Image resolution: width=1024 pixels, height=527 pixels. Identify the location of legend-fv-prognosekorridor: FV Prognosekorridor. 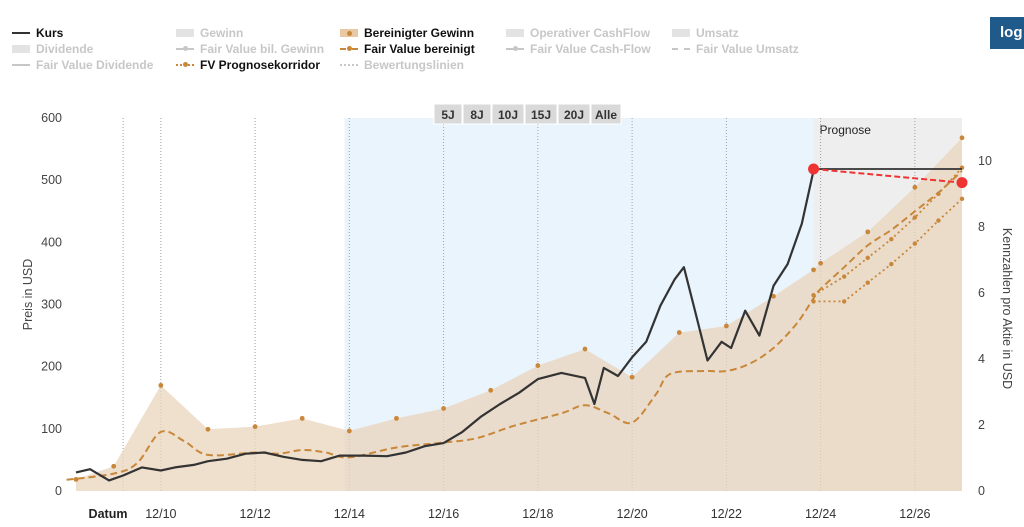
(248, 65).